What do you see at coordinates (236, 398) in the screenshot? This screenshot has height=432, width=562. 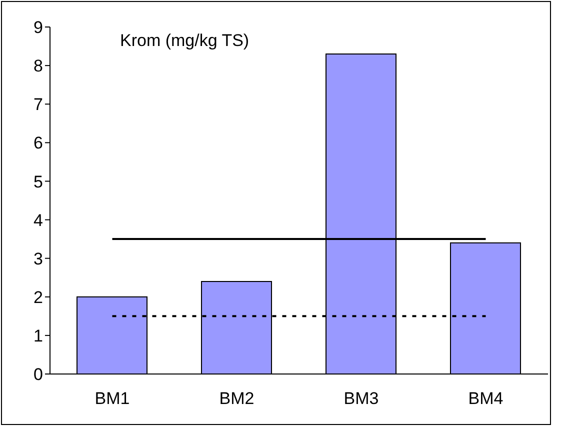 I see `x-tick-label: BM2` at bounding box center [236, 398].